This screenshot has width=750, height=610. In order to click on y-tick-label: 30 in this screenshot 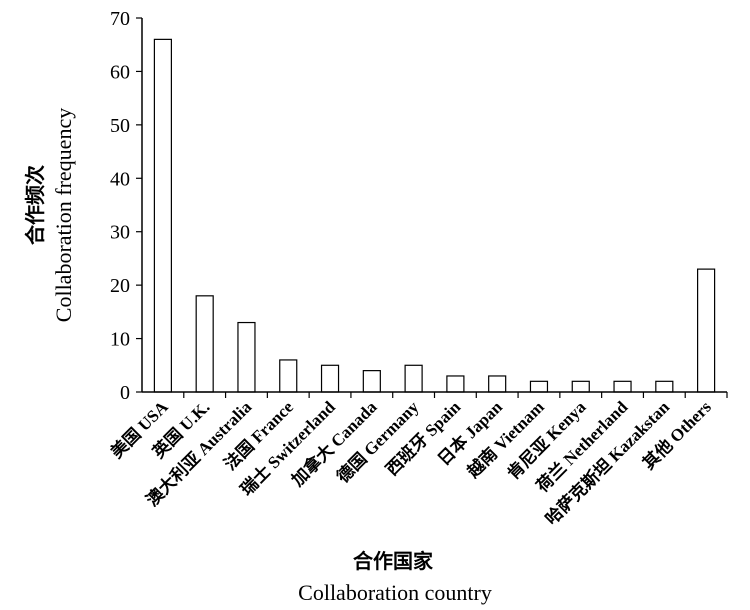, I will do `click(120, 233)`.